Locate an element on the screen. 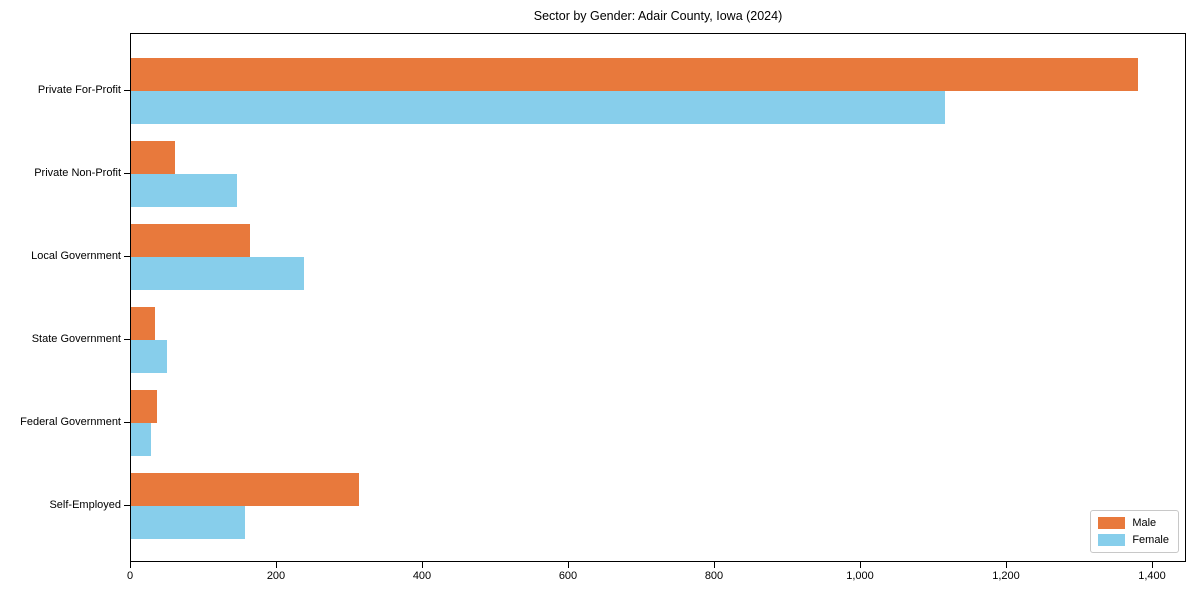 The image size is (1200, 600). y-tick-label-federal-government: Federal Government is located at coordinates (70, 422).